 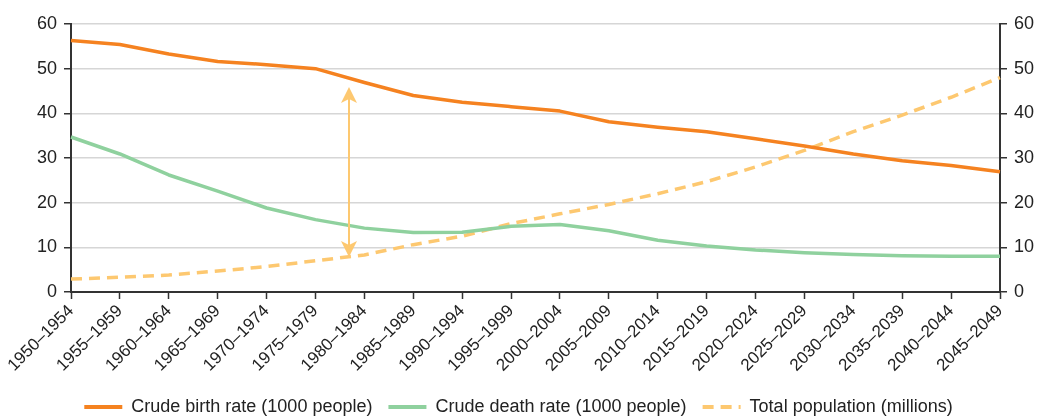 What do you see at coordinates (561, 405) in the screenshot?
I see `legend-label: Crude death rate (1000 people)` at bounding box center [561, 405].